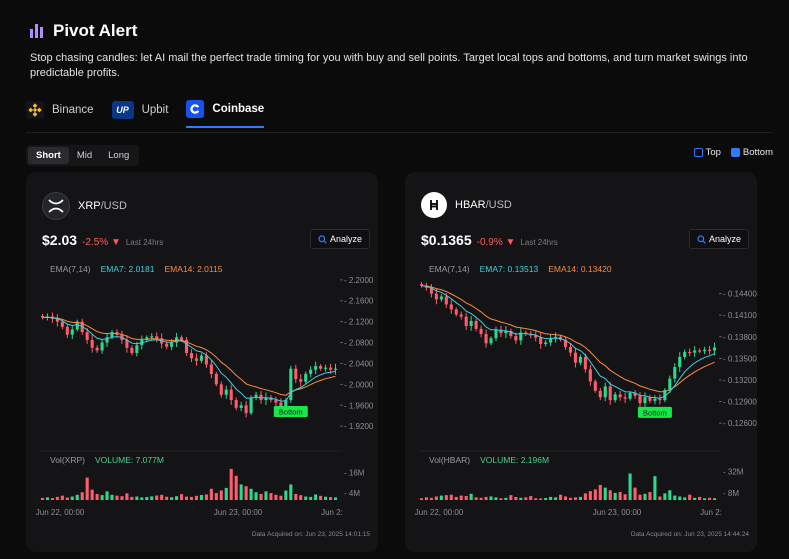  What do you see at coordinates (56, 206) in the screenshot?
I see `xrp-coin-icon` at bounding box center [56, 206].